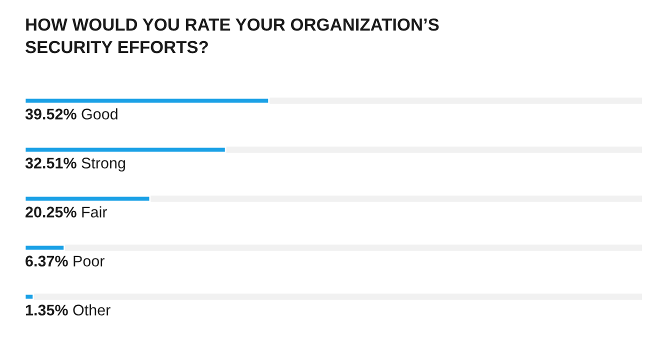 The width and height of the screenshot is (653, 345). I want to click on data-label: 32.51%, so click(50, 163).